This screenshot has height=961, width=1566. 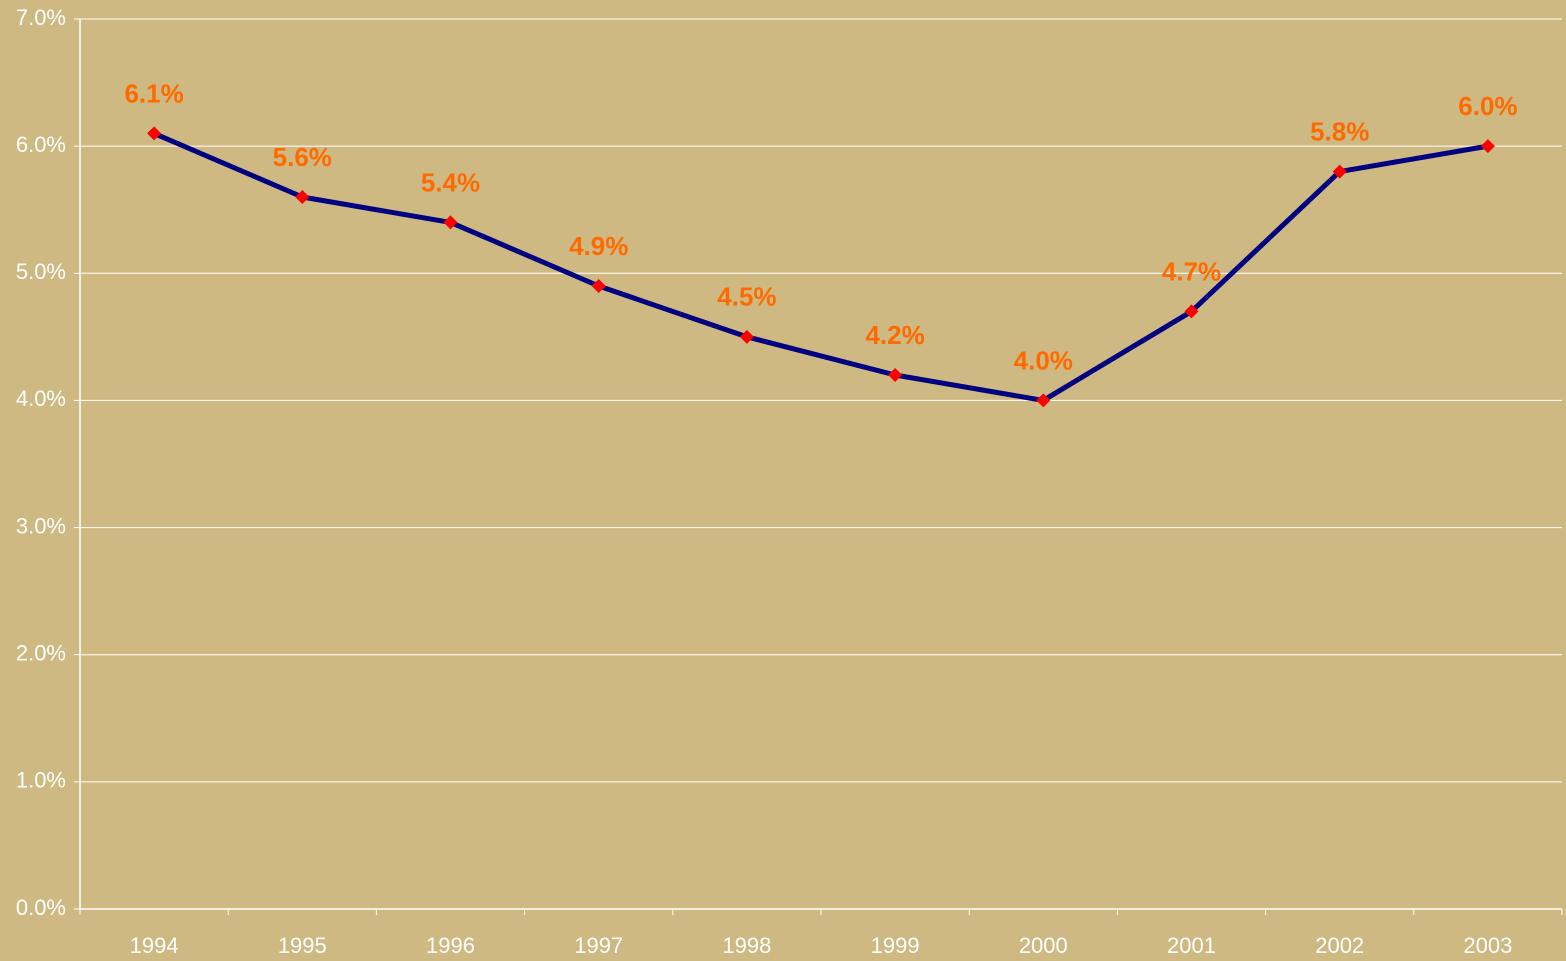 What do you see at coordinates (153, 93) in the screenshot?
I see `value-label: 6.1%` at bounding box center [153, 93].